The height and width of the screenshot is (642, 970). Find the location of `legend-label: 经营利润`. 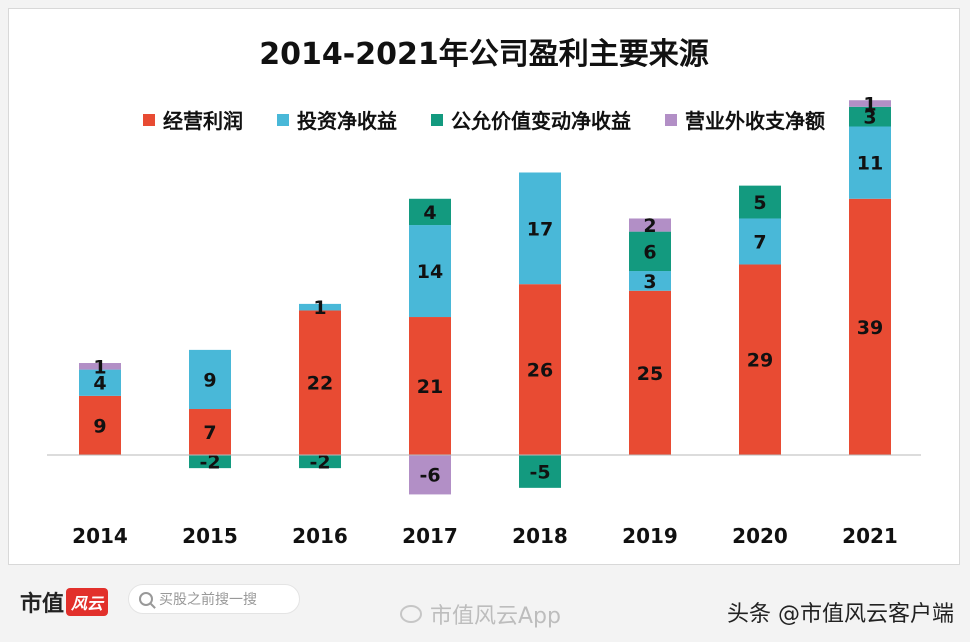

legend-label: 经营利润 is located at coordinates (203, 121).